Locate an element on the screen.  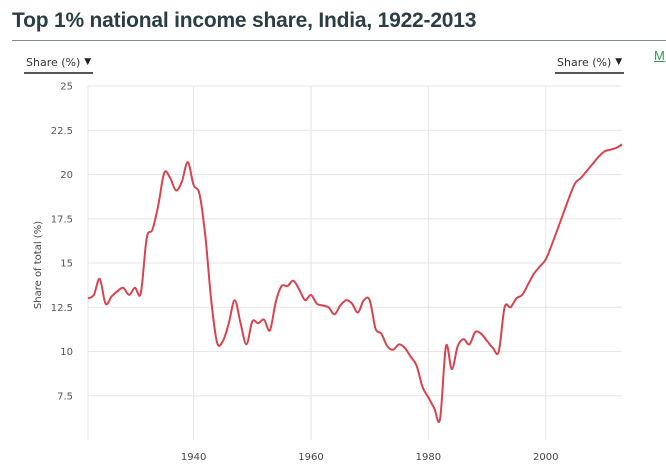
x-axis-ticks: 1940 1960 1980 2000 is located at coordinates (370, 457).